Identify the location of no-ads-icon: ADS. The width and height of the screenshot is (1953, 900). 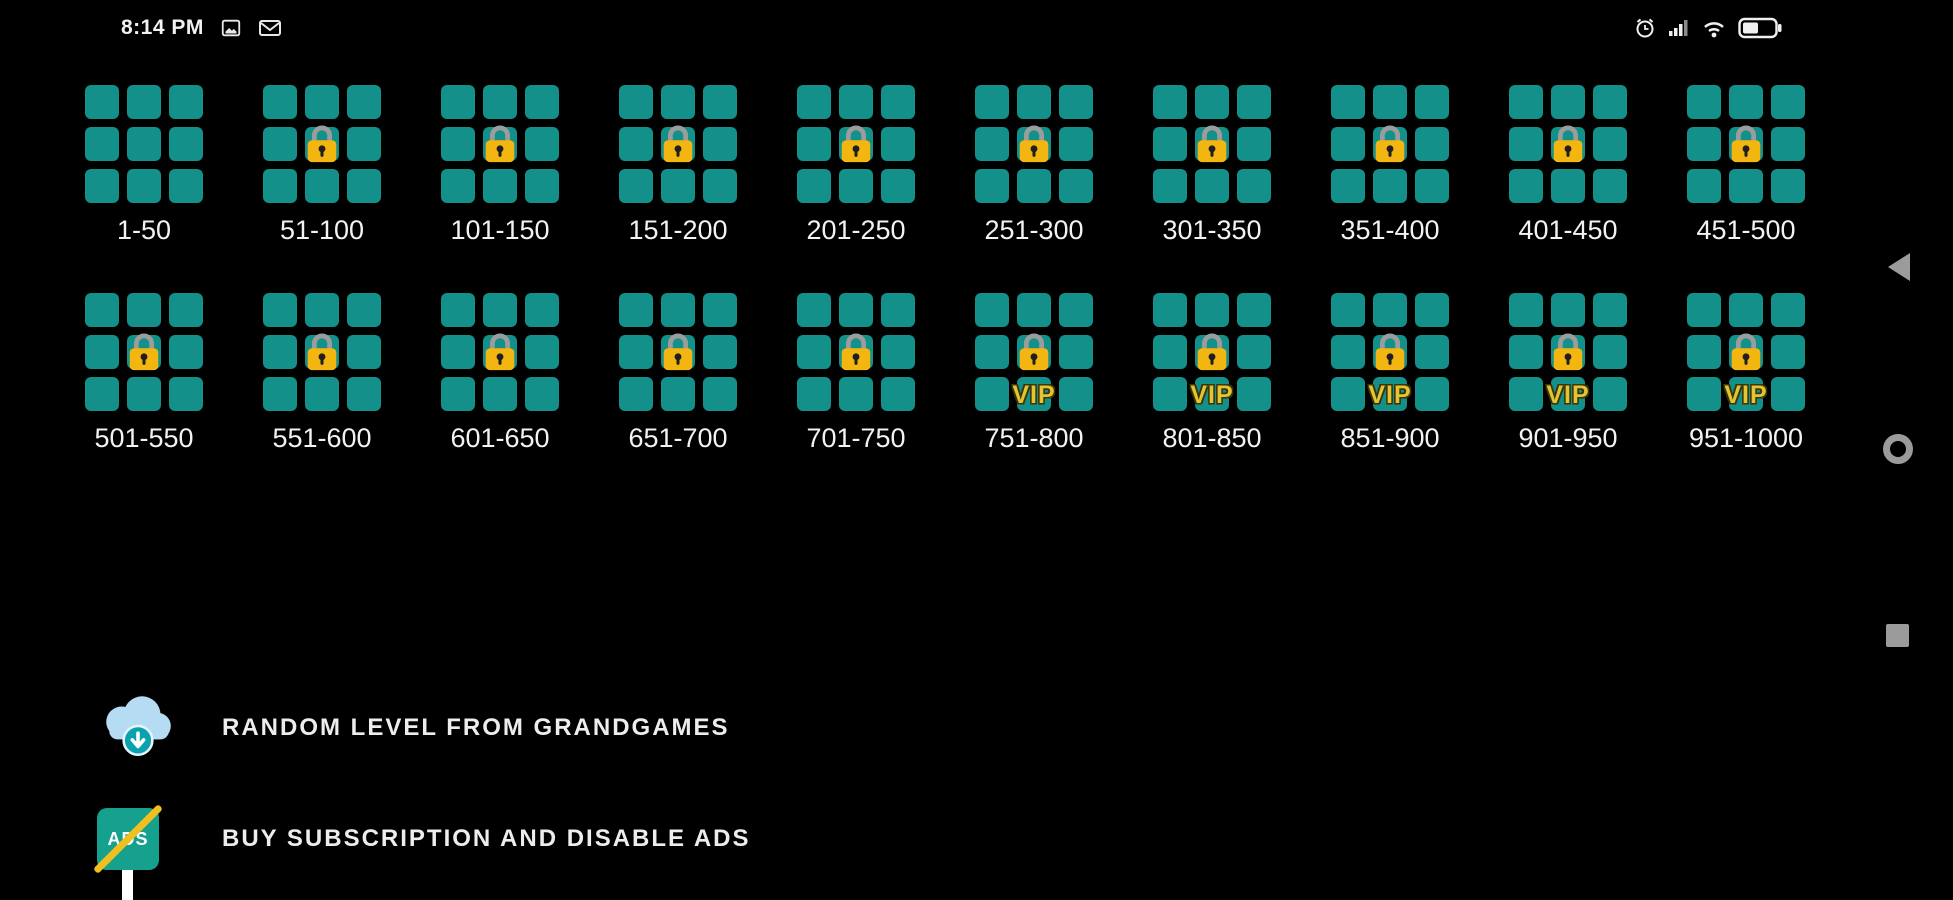
(128, 839).